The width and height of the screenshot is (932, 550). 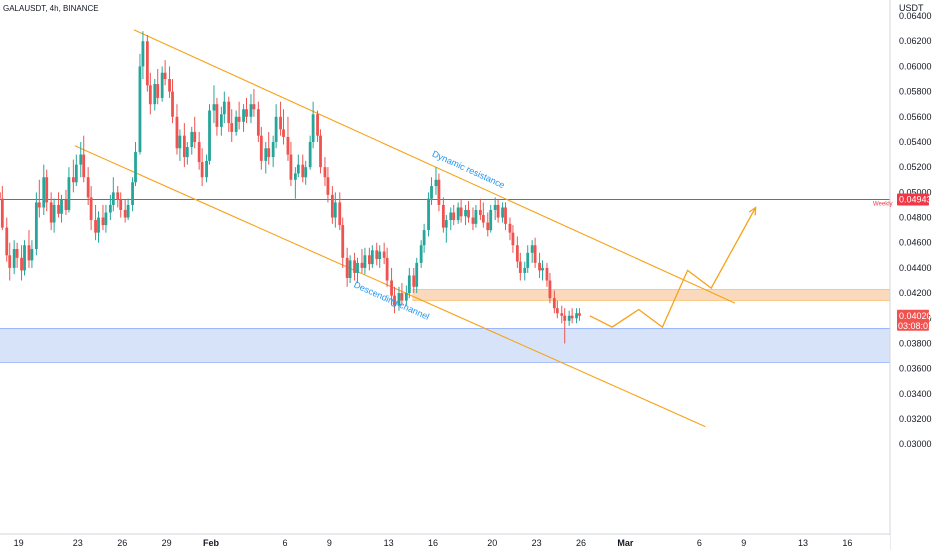 What do you see at coordinates (651, 295) in the screenshot?
I see `supply-zone` at bounding box center [651, 295].